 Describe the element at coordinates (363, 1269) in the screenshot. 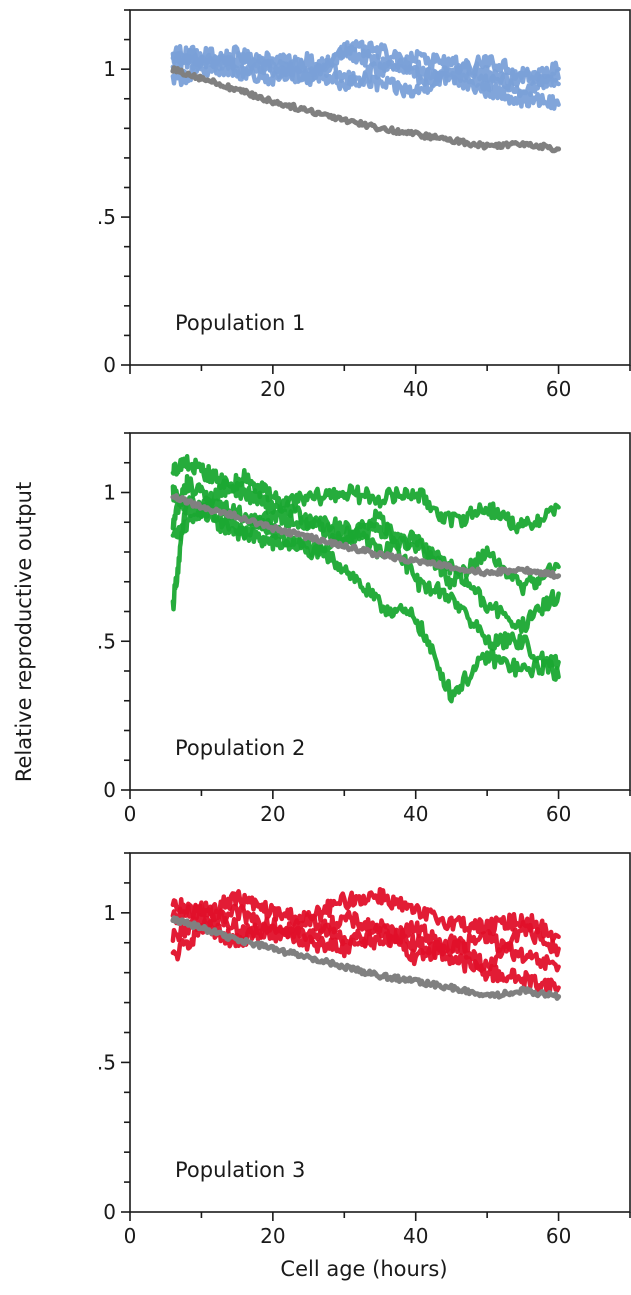

I see `x-axis-title: Cell age (hours)` at that location.